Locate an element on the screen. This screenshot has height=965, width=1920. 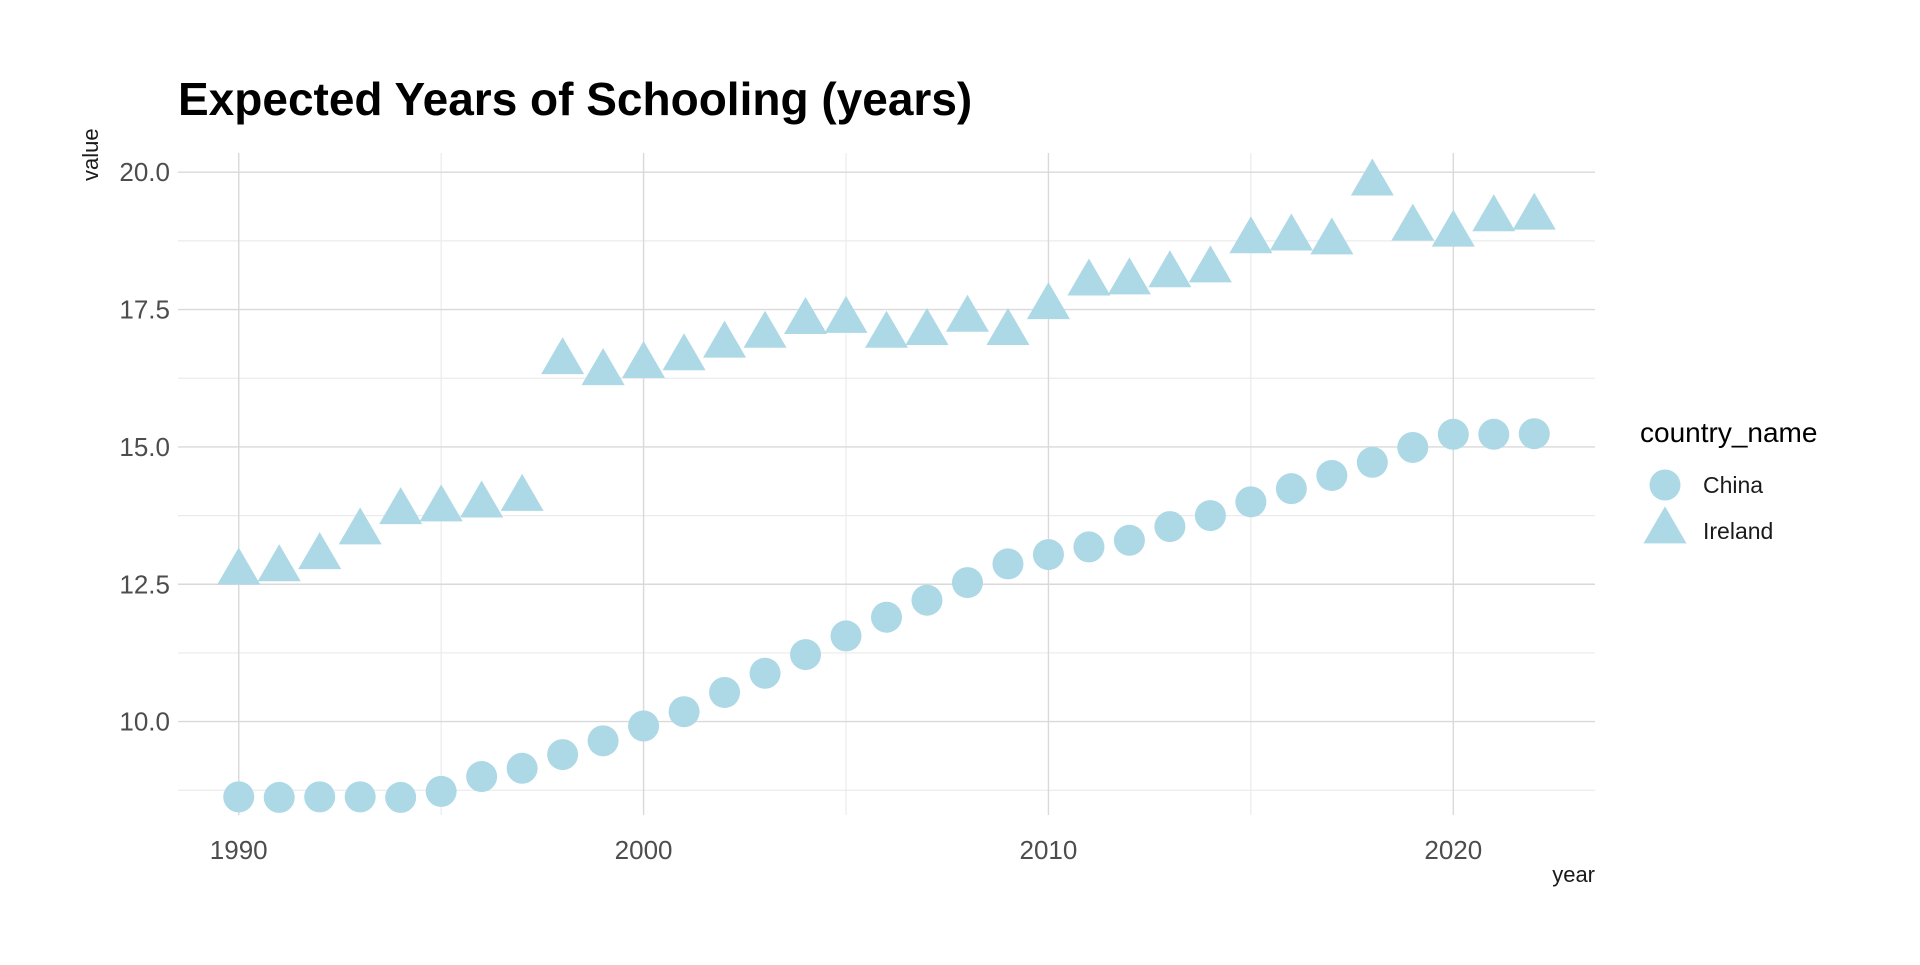
legend-label: Ireland is located at coordinates (1738, 531).